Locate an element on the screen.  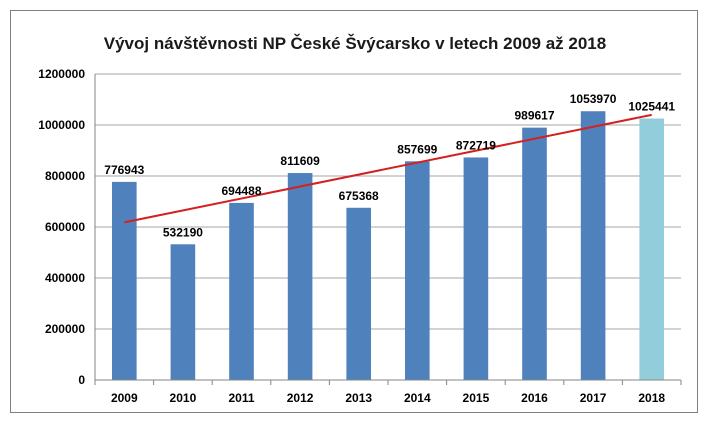
data-label: 1025441 is located at coordinates (651, 107).